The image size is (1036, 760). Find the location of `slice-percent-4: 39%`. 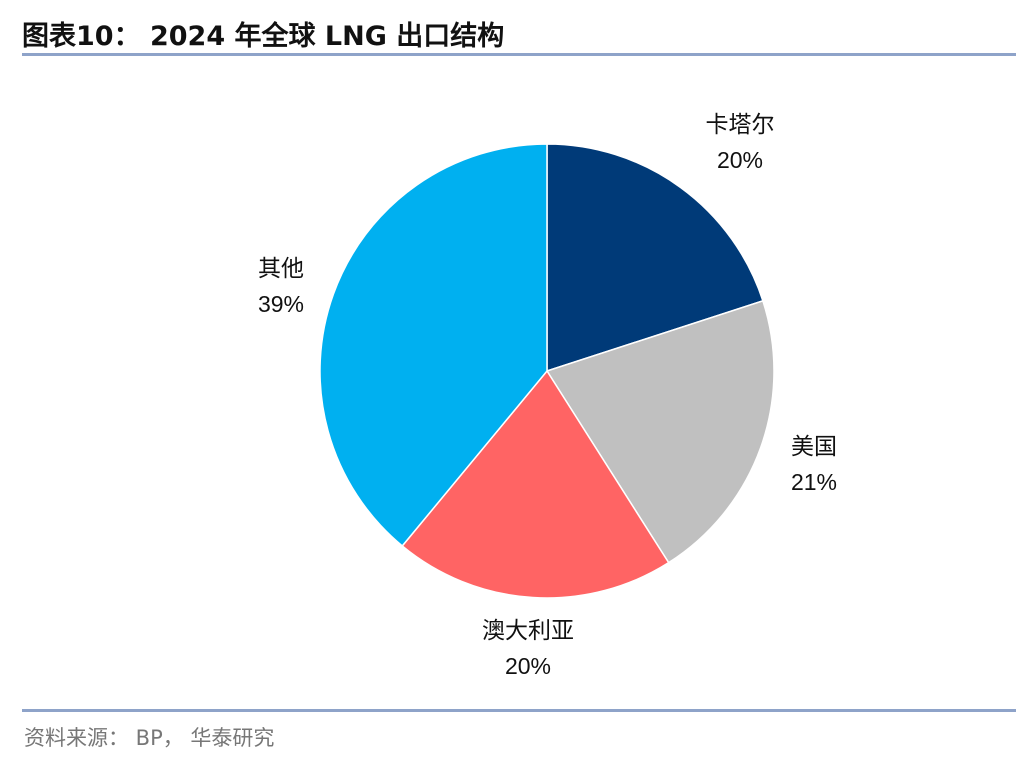

slice-percent-4: 39% is located at coordinates (281, 304).